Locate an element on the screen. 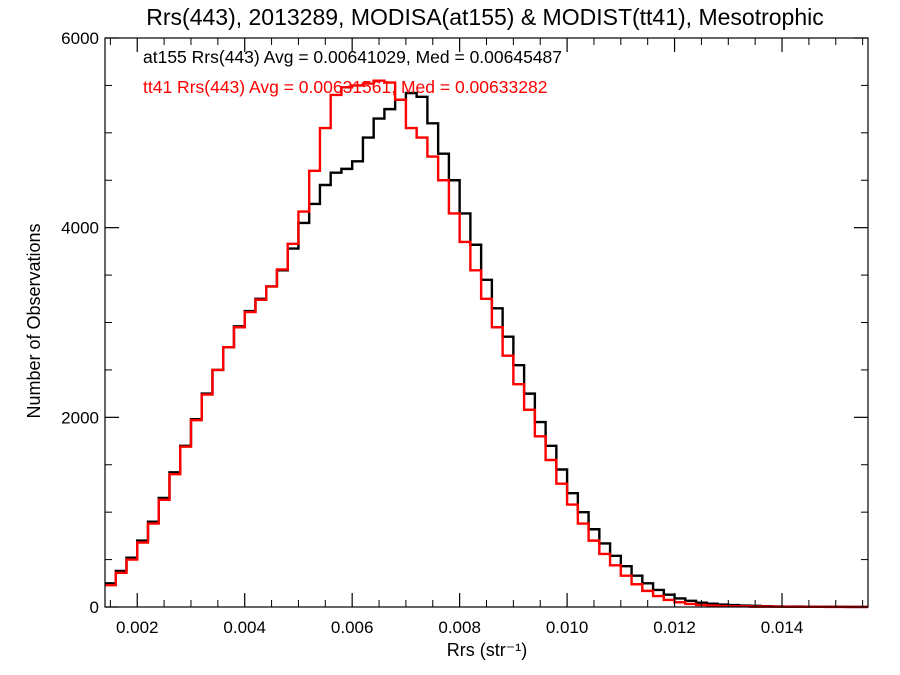  x-tick-label: 0.002 is located at coordinates (137, 627).